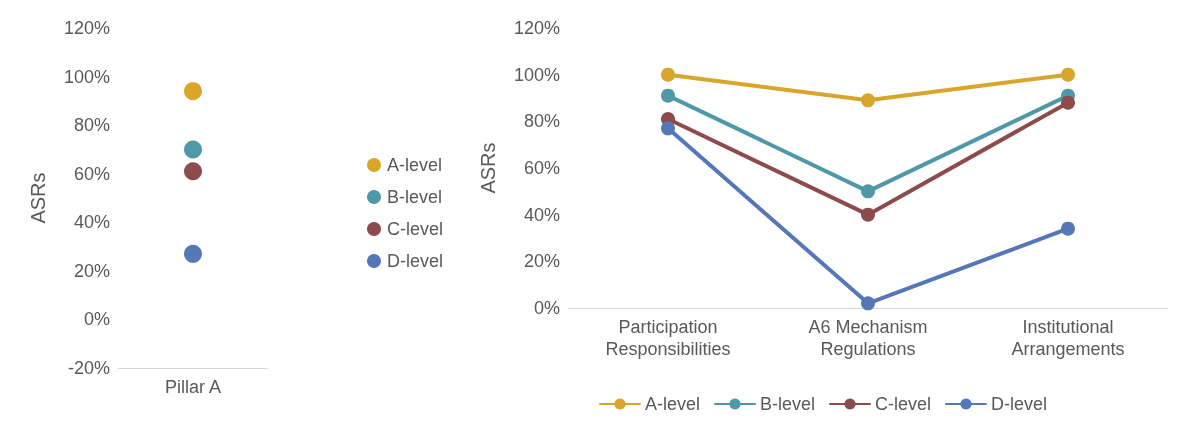 The height and width of the screenshot is (427, 1201). Describe the element at coordinates (88, 368) in the screenshot. I see `y-tick-label: -20%` at that location.